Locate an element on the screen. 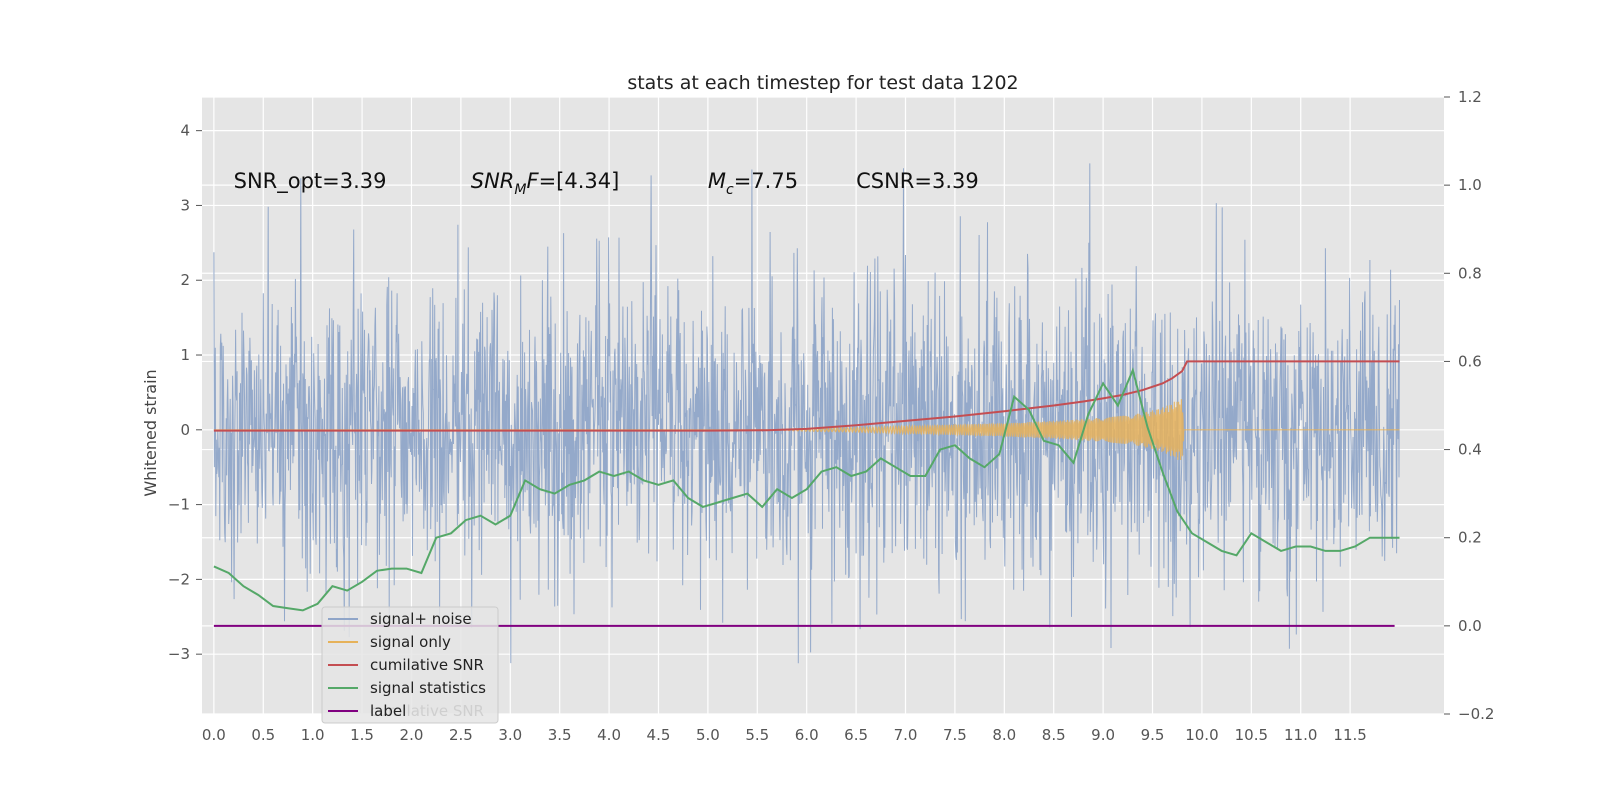 This screenshot has height=804, width=1600. y-tick-label: 0 is located at coordinates (185, 430).